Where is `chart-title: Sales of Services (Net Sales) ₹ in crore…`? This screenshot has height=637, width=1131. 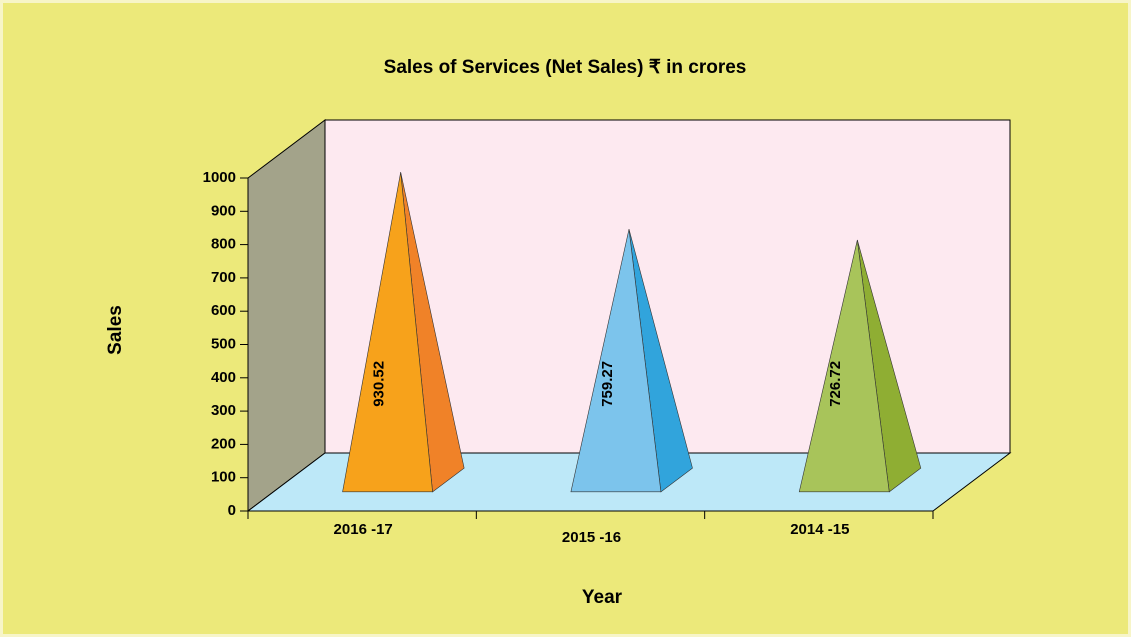
chart-title: Sales of Services (Net Sales) ₹ in crore… is located at coordinates (565, 67).